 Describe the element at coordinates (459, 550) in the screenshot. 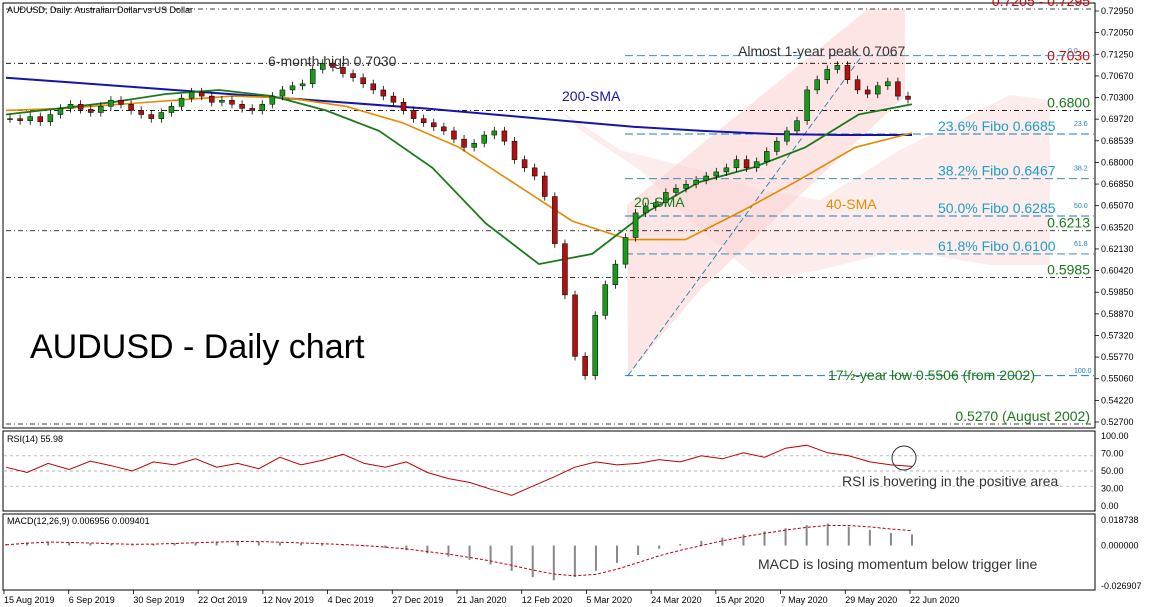

I see `macd-signal-line` at that location.